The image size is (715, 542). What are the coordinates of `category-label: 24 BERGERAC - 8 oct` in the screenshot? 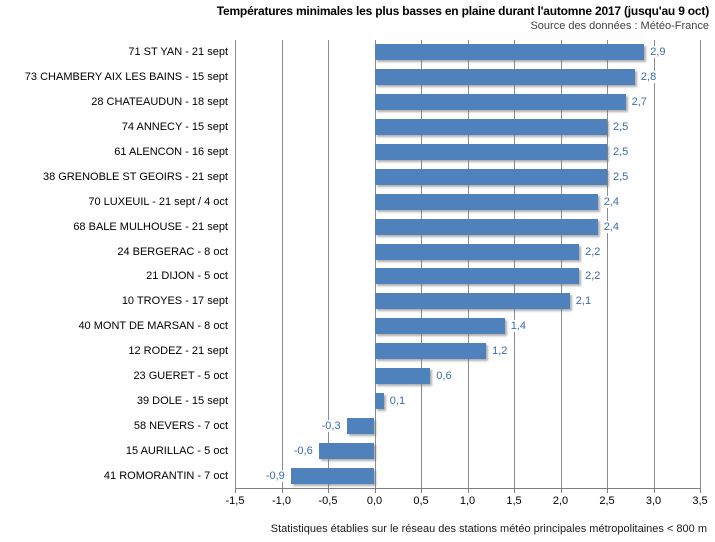 It's located at (172, 251).